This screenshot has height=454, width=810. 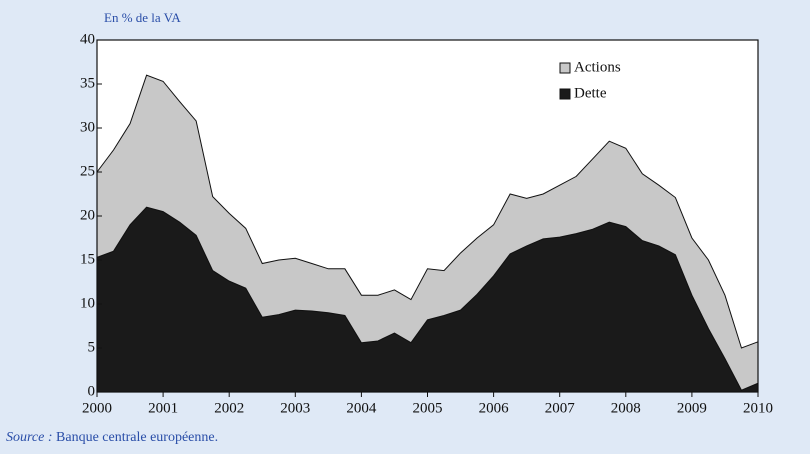 I want to click on y-tick-label: 40, so click(x=87, y=39).